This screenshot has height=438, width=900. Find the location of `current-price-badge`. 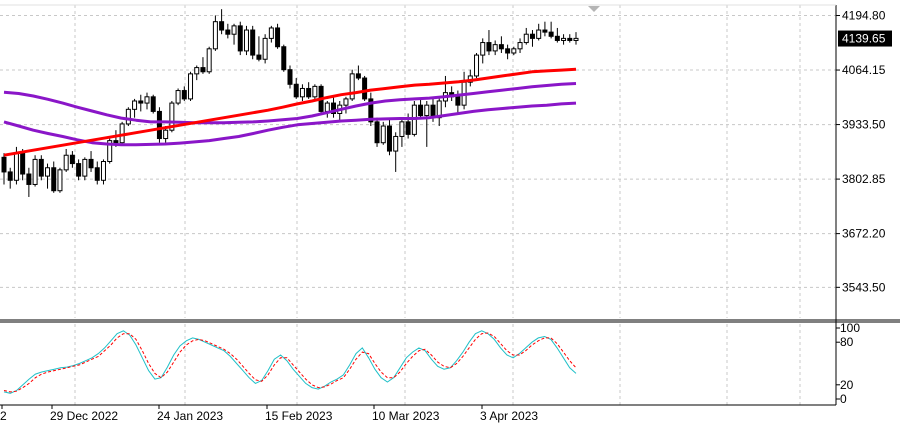

current-price-badge is located at coordinates (865, 38).